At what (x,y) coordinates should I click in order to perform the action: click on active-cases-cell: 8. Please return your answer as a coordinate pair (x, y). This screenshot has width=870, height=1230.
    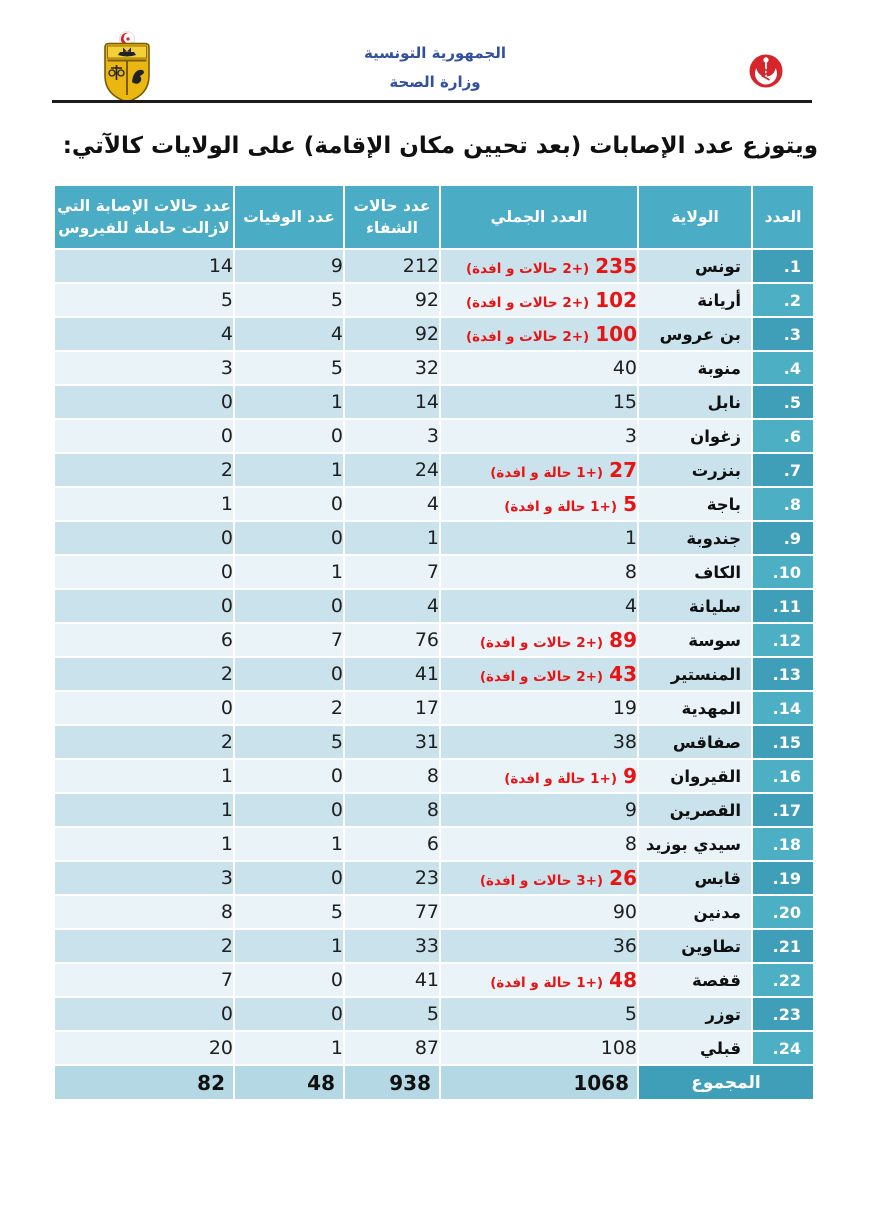
    Looking at the image, I should click on (144, 912).